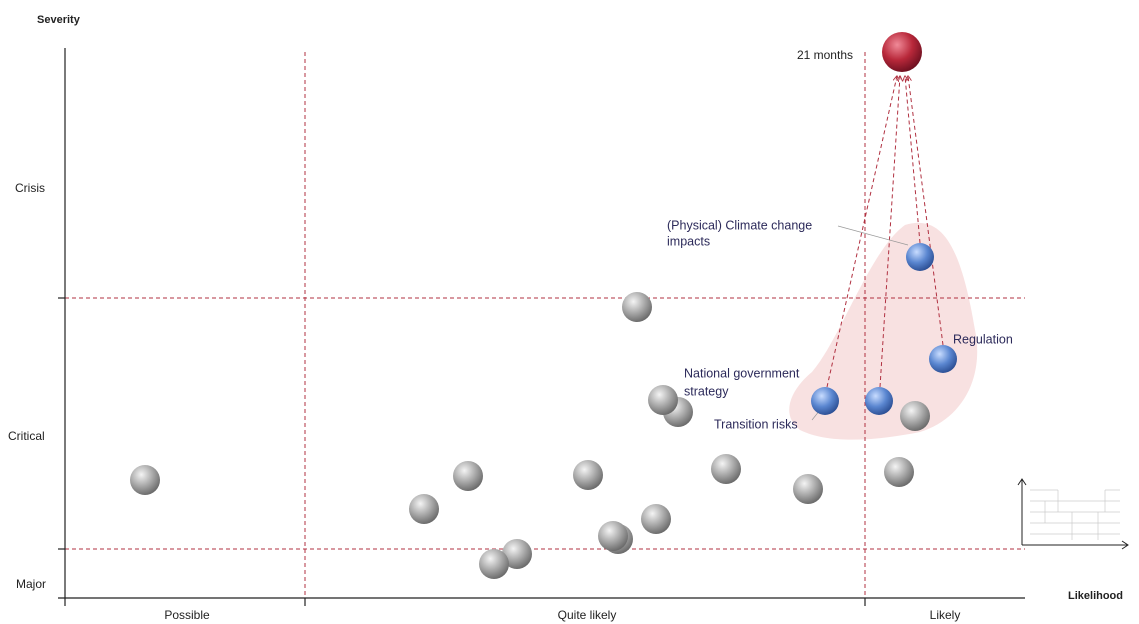 Image resolution: width=1139 pixels, height=624 pixels. I want to click on highlight-area, so click(883, 331).